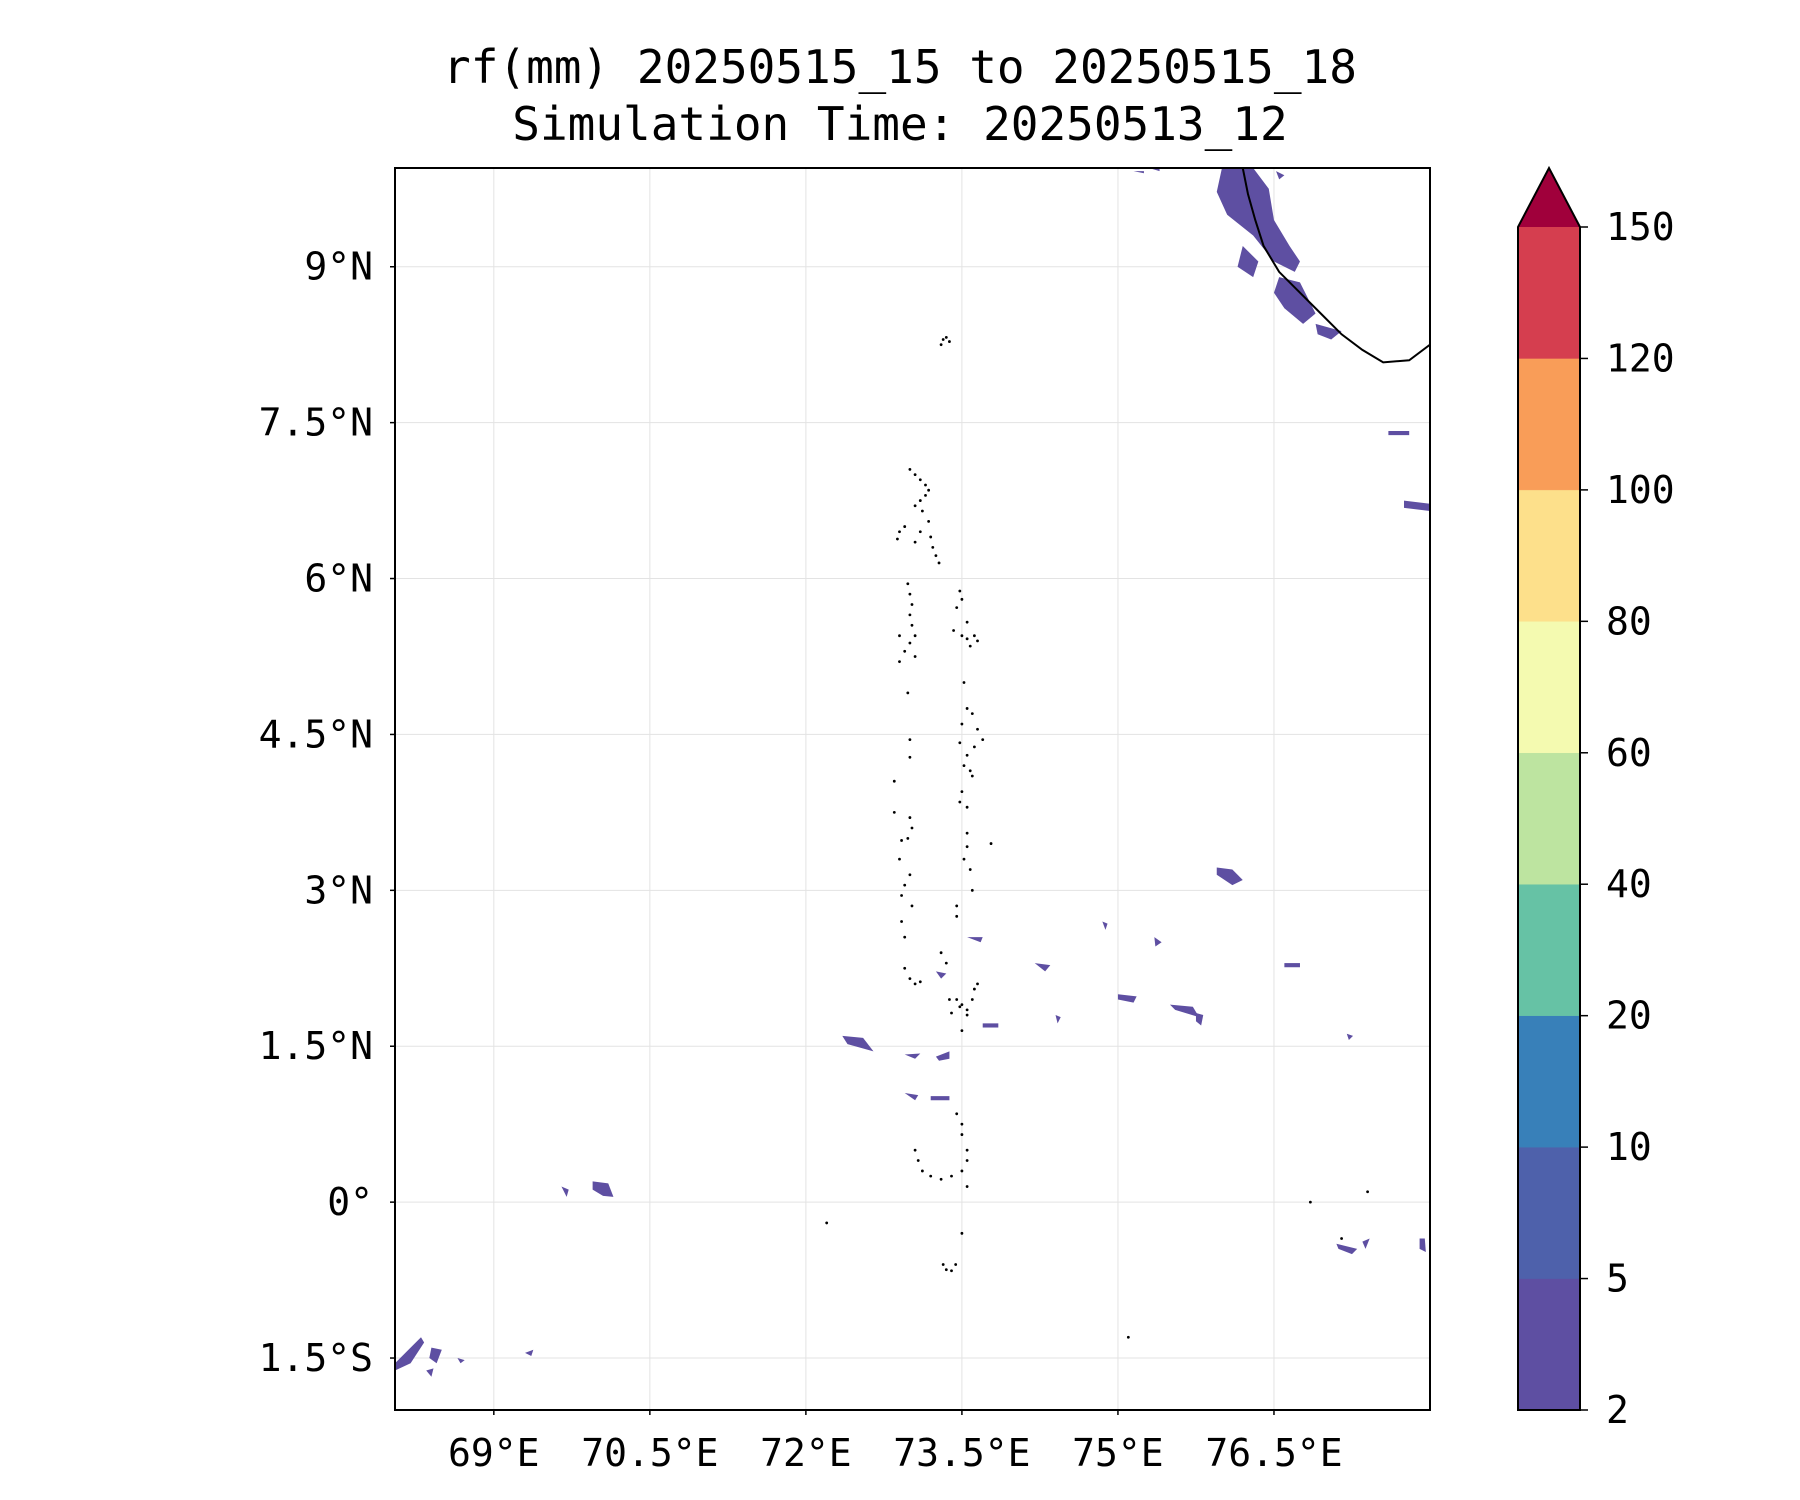 The image size is (1800, 1500). Describe the element at coordinates (1640, 490) in the screenshot. I see `colorbar-tick-label: 100` at that location.